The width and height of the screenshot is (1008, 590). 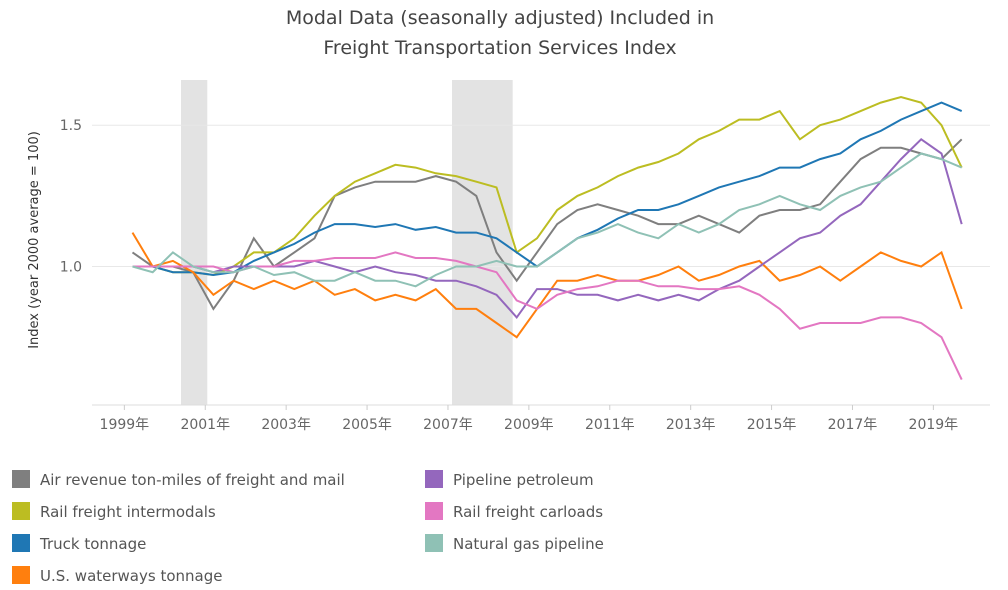 I want to click on chart-title: Freight Transportation Services Index, so click(x=499, y=48).